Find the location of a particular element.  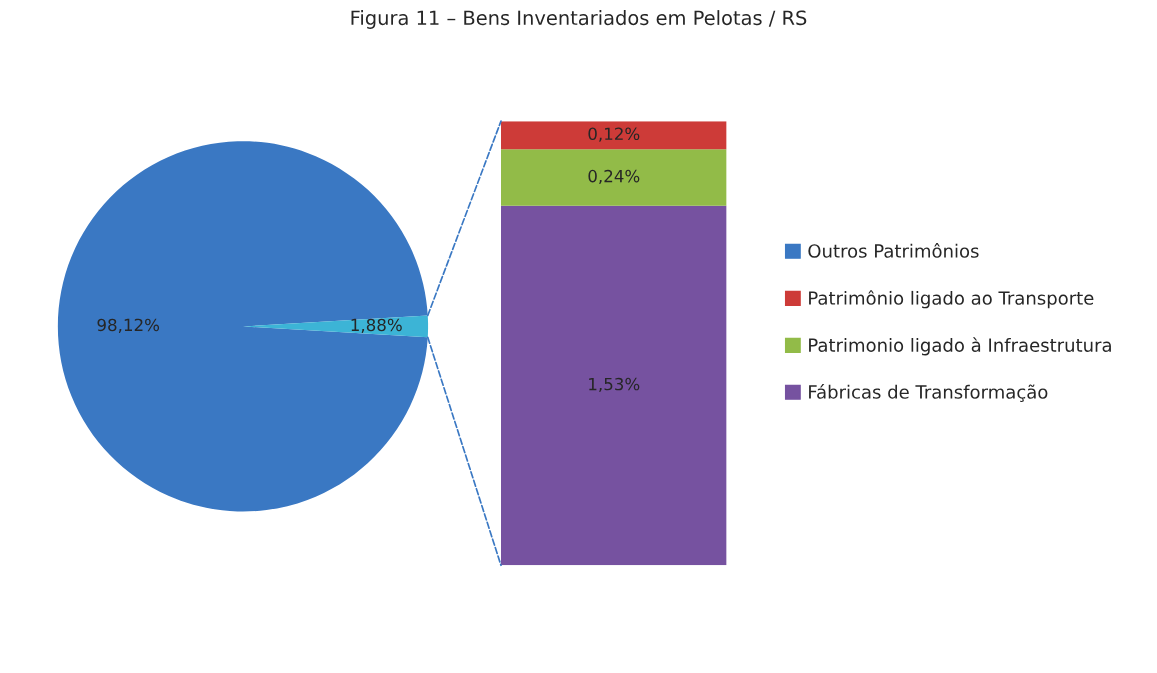

legend-label: Patrimonio ligado à Infraestrutura is located at coordinates (960, 346).